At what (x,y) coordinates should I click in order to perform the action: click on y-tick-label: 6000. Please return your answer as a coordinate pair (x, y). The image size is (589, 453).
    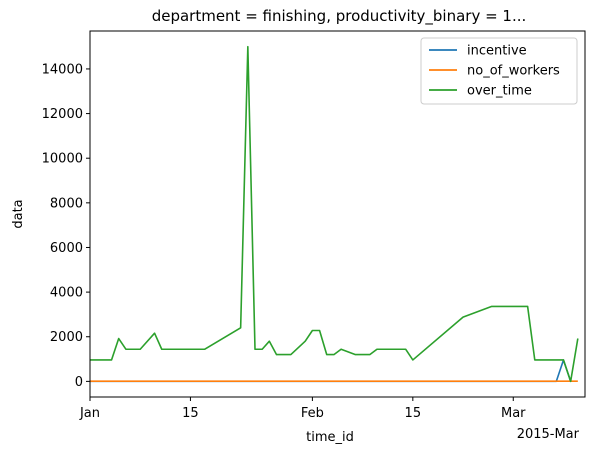
    Looking at the image, I should click on (66, 248).